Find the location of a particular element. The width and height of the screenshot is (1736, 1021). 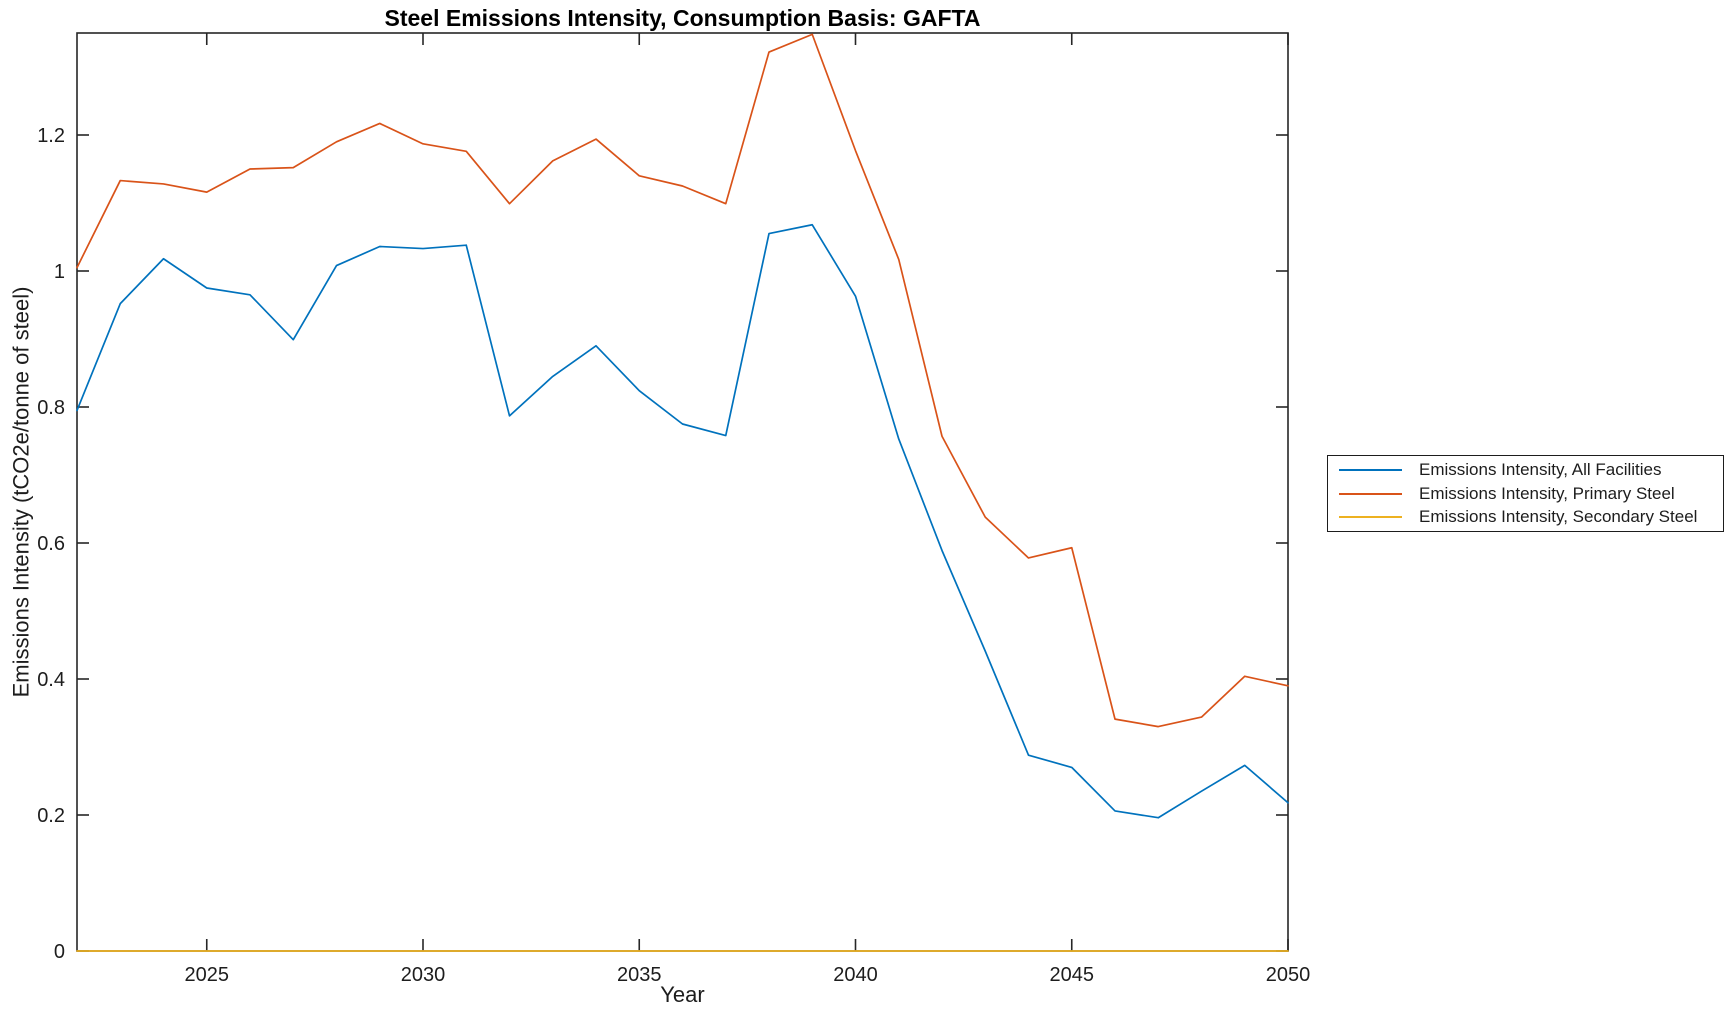

legend-label: Emissions Intensity, Secondary Steel is located at coordinates (1558, 516).